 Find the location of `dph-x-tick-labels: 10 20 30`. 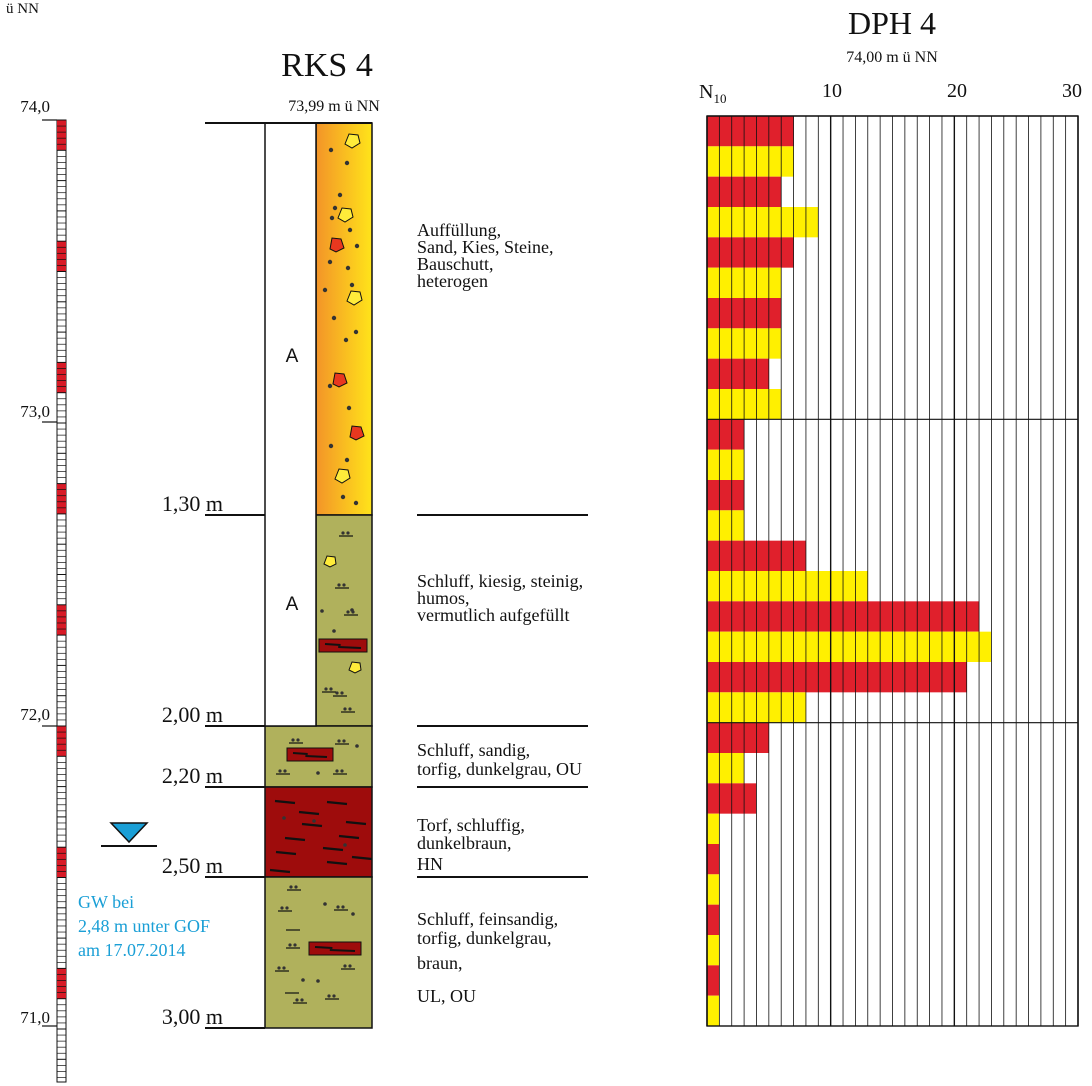

dph-x-tick-labels: 10 20 30 is located at coordinates (952, 91).